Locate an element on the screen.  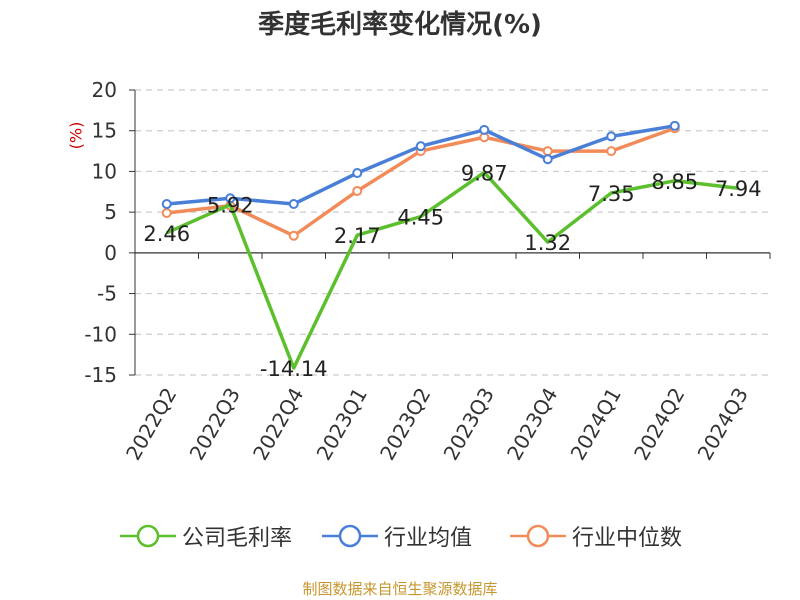
data-label: -14.14 is located at coordinates (294, 369).